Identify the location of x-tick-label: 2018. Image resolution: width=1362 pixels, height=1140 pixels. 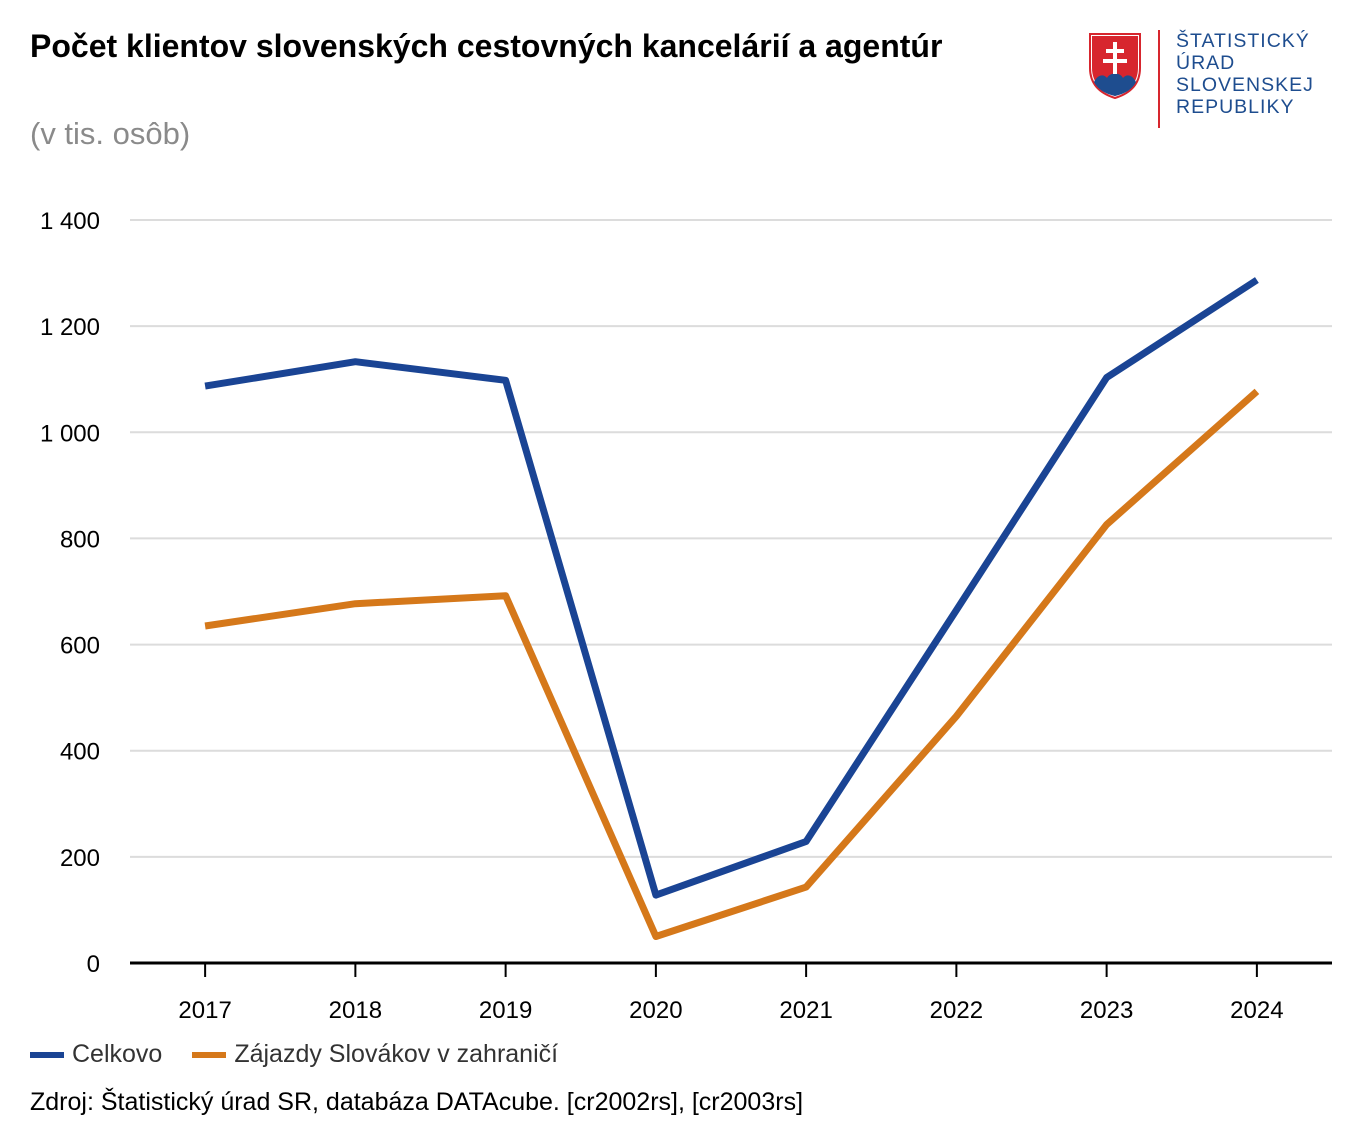
(355, 1010).